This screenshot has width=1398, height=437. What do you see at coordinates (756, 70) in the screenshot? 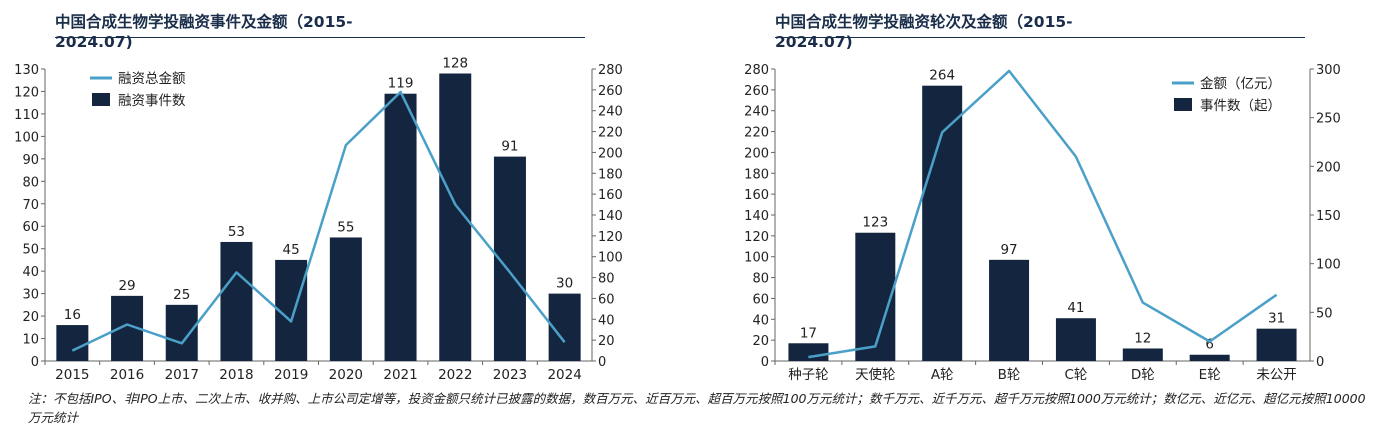
I see `chart2-left-tick-label: 280` at bounding box center [756, 70].